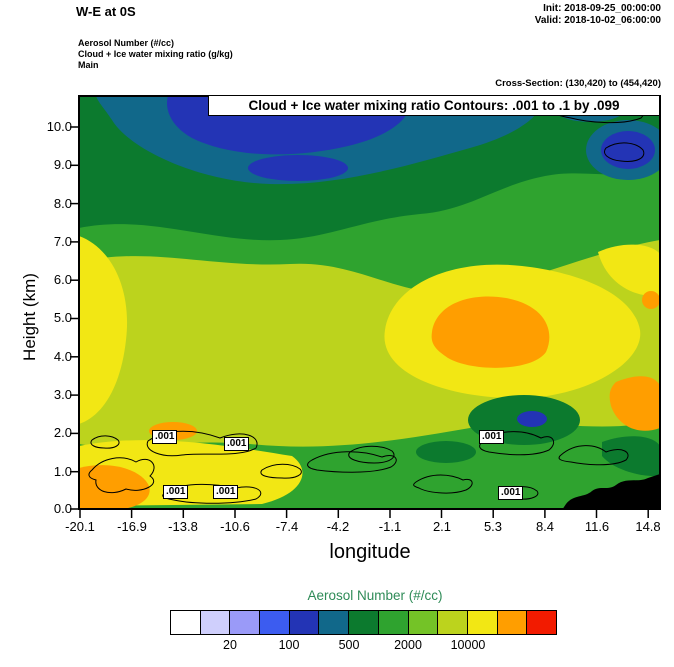 The image size is (674, 667). Describe the element at coordinates (183, 526) in the screenshot. I see `x-tick-label: -13.8` at that location.